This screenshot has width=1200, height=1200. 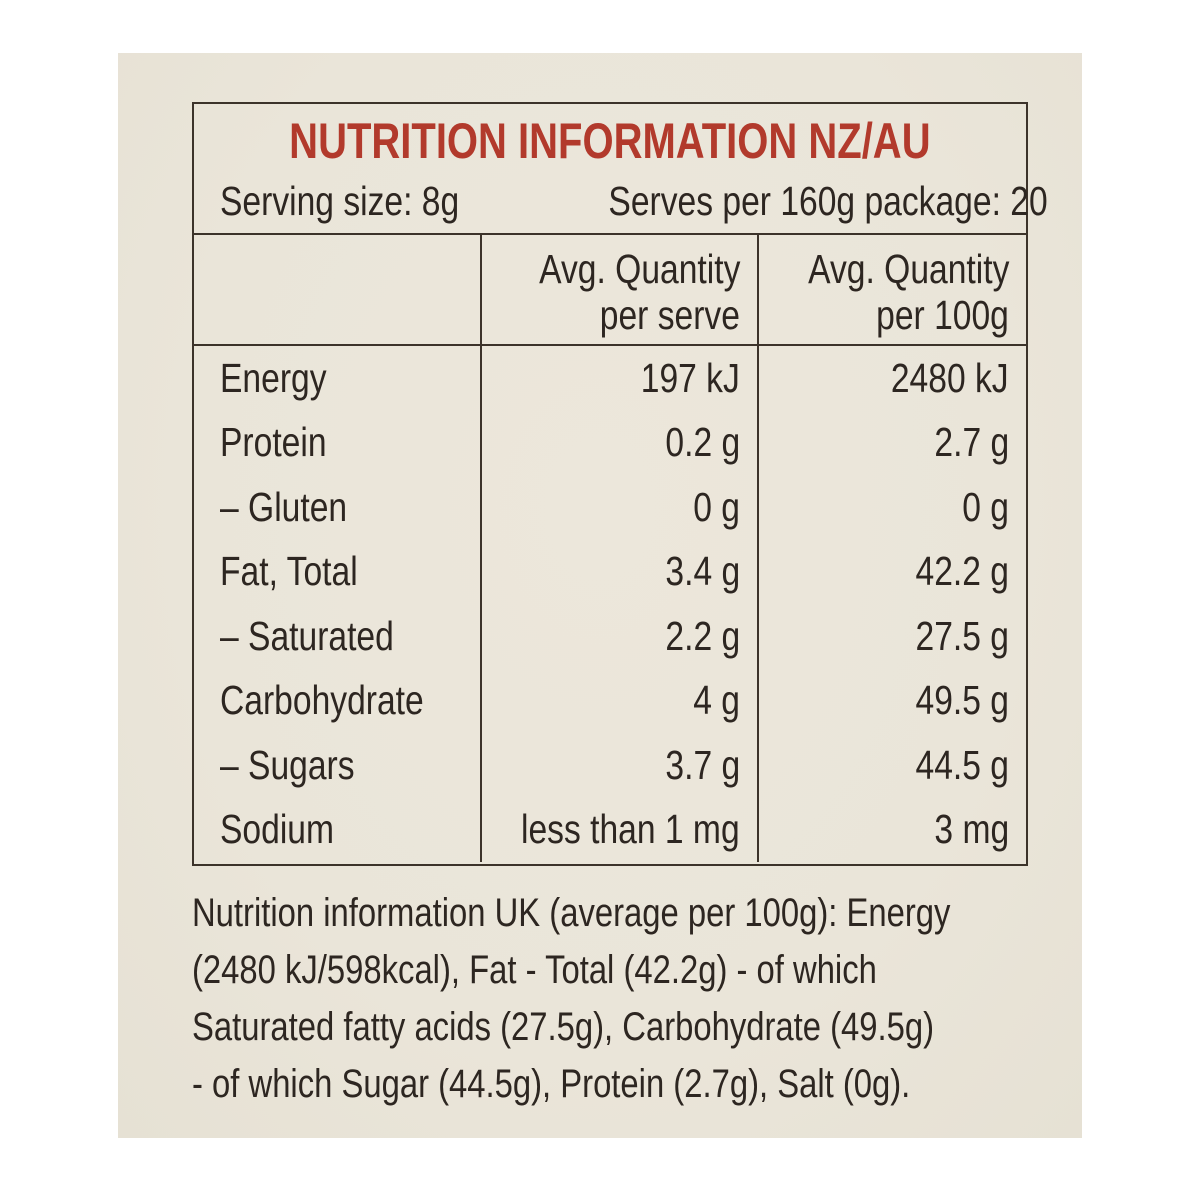 I want to click on per-100g-value-cell: 2480 kJ, so click(x=891, y=378).